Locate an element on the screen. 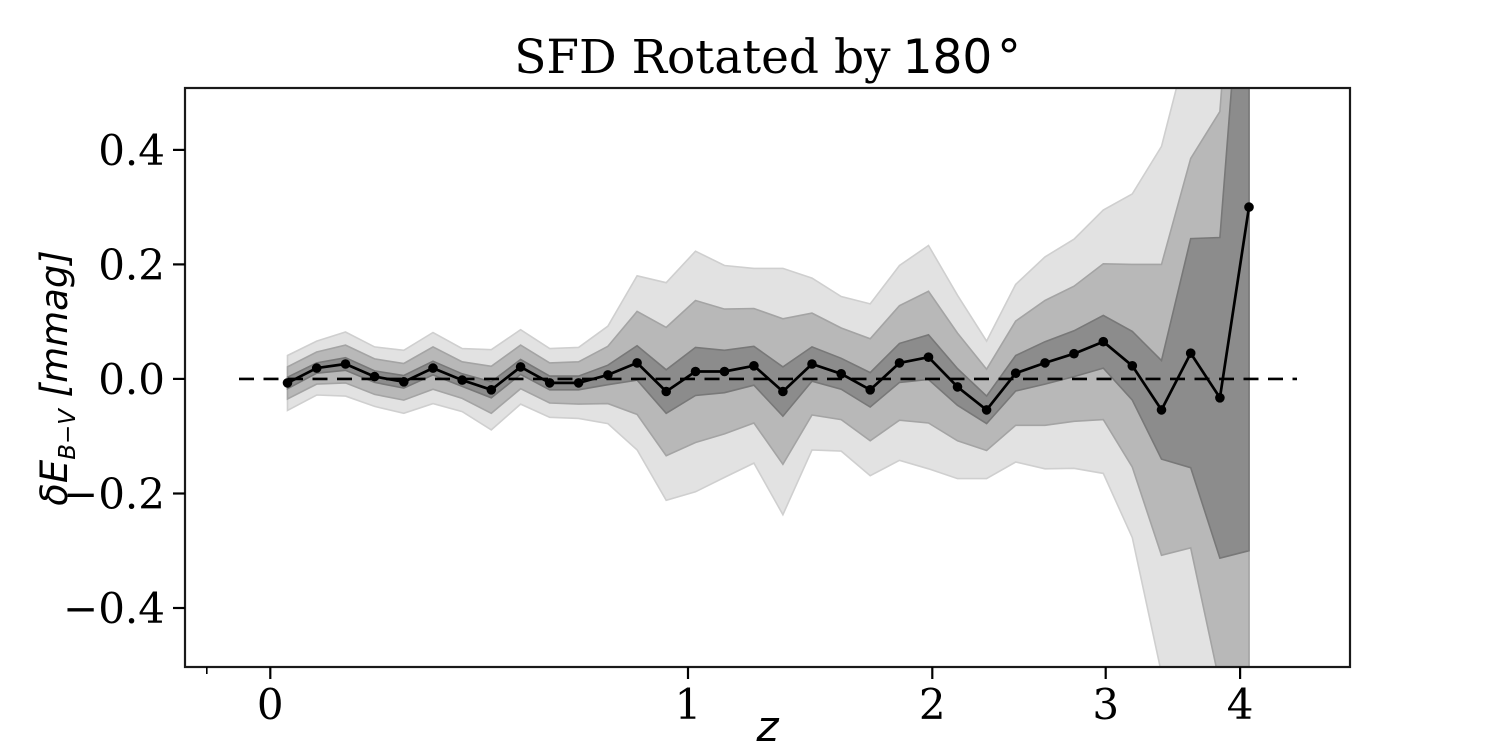  x-tick-label: 3 is located at coordinates (1105, 704).